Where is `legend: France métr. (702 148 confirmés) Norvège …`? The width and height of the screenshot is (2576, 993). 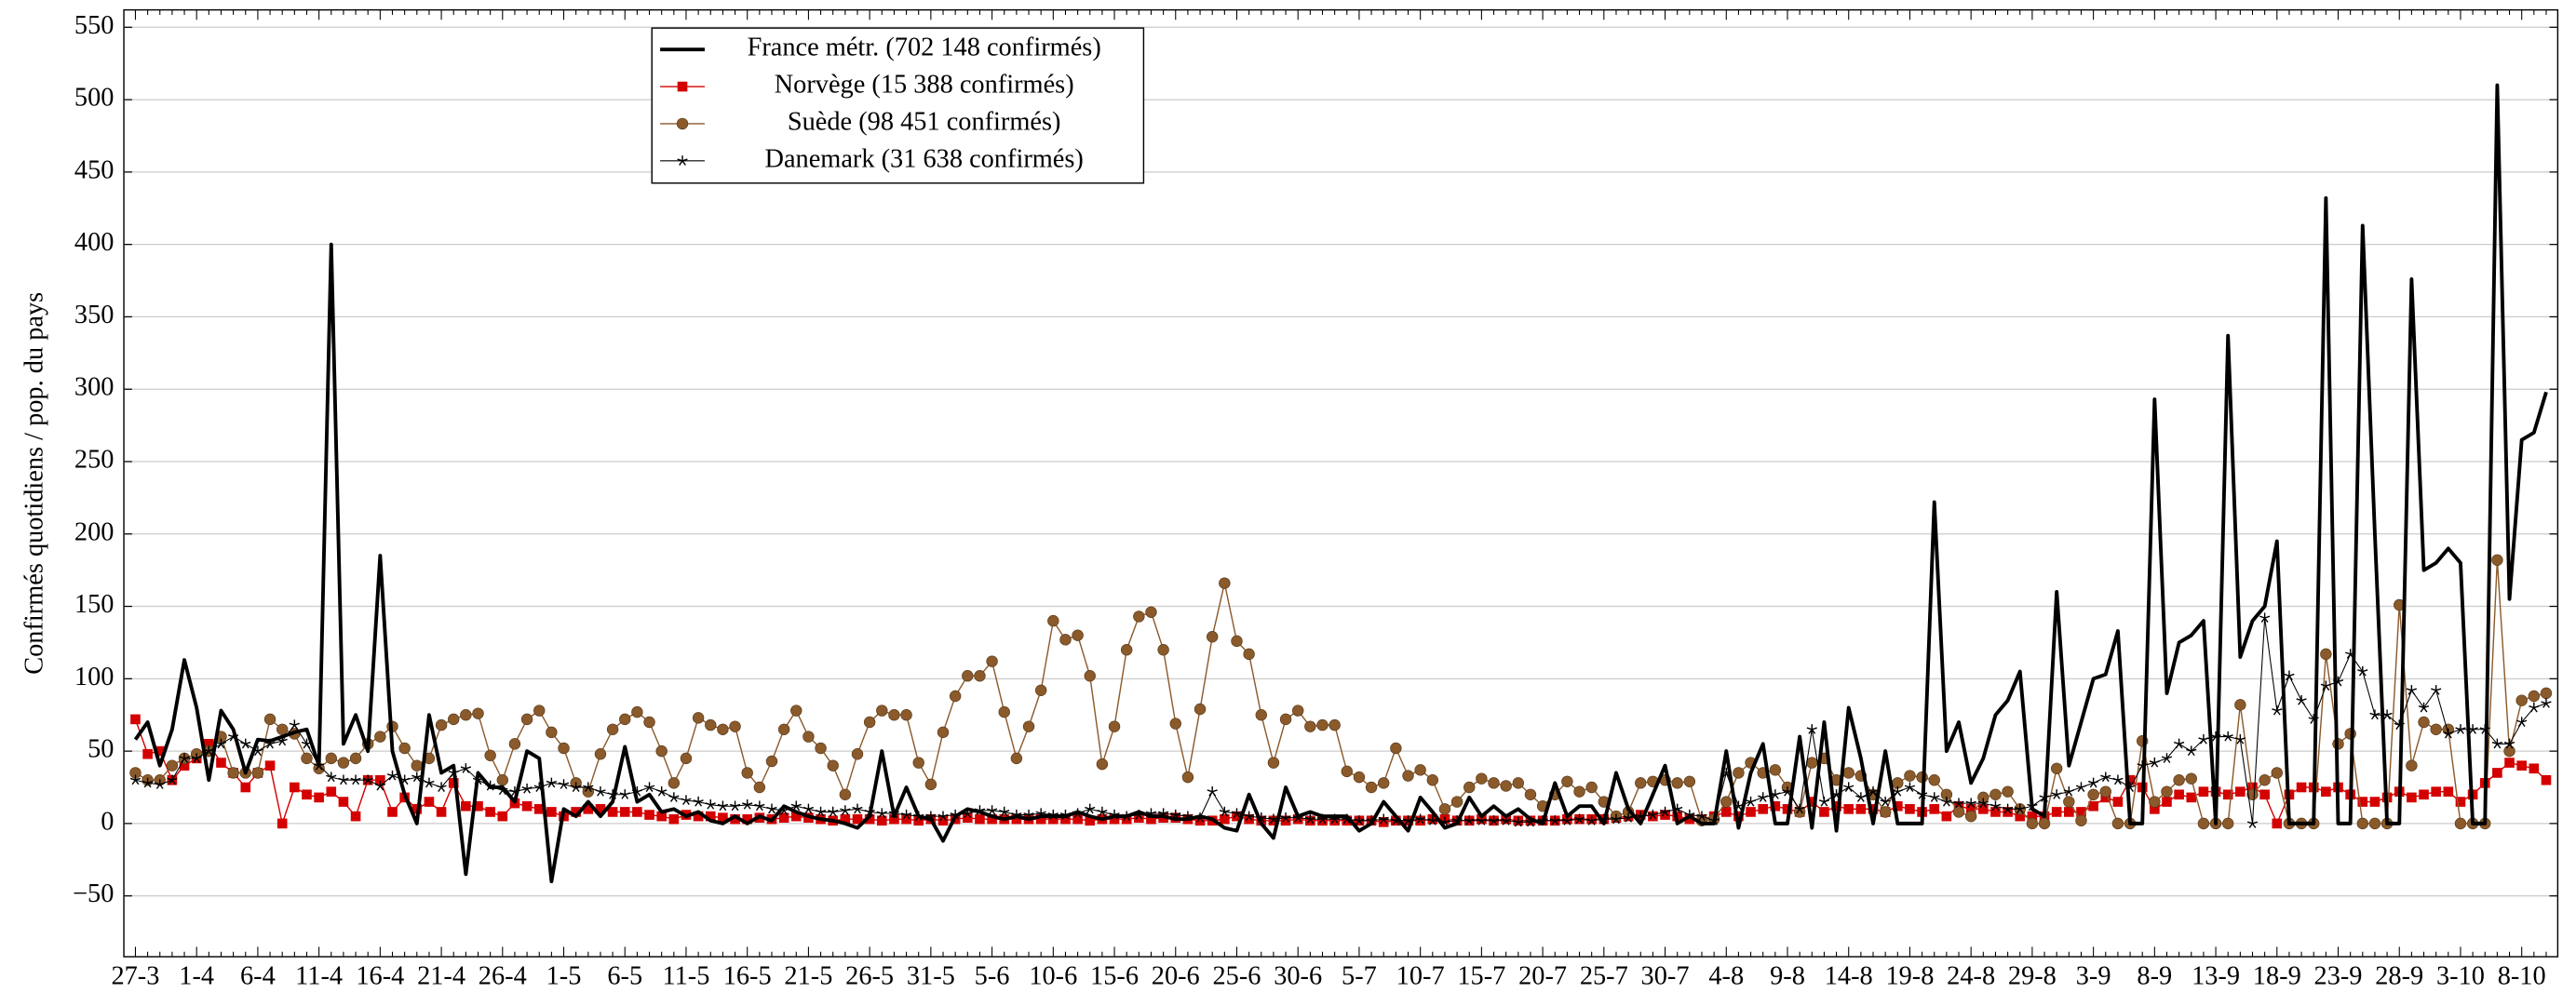
legend: France métr. (702 148 confirmés) Norvège … is located at coordinates (898, 105).